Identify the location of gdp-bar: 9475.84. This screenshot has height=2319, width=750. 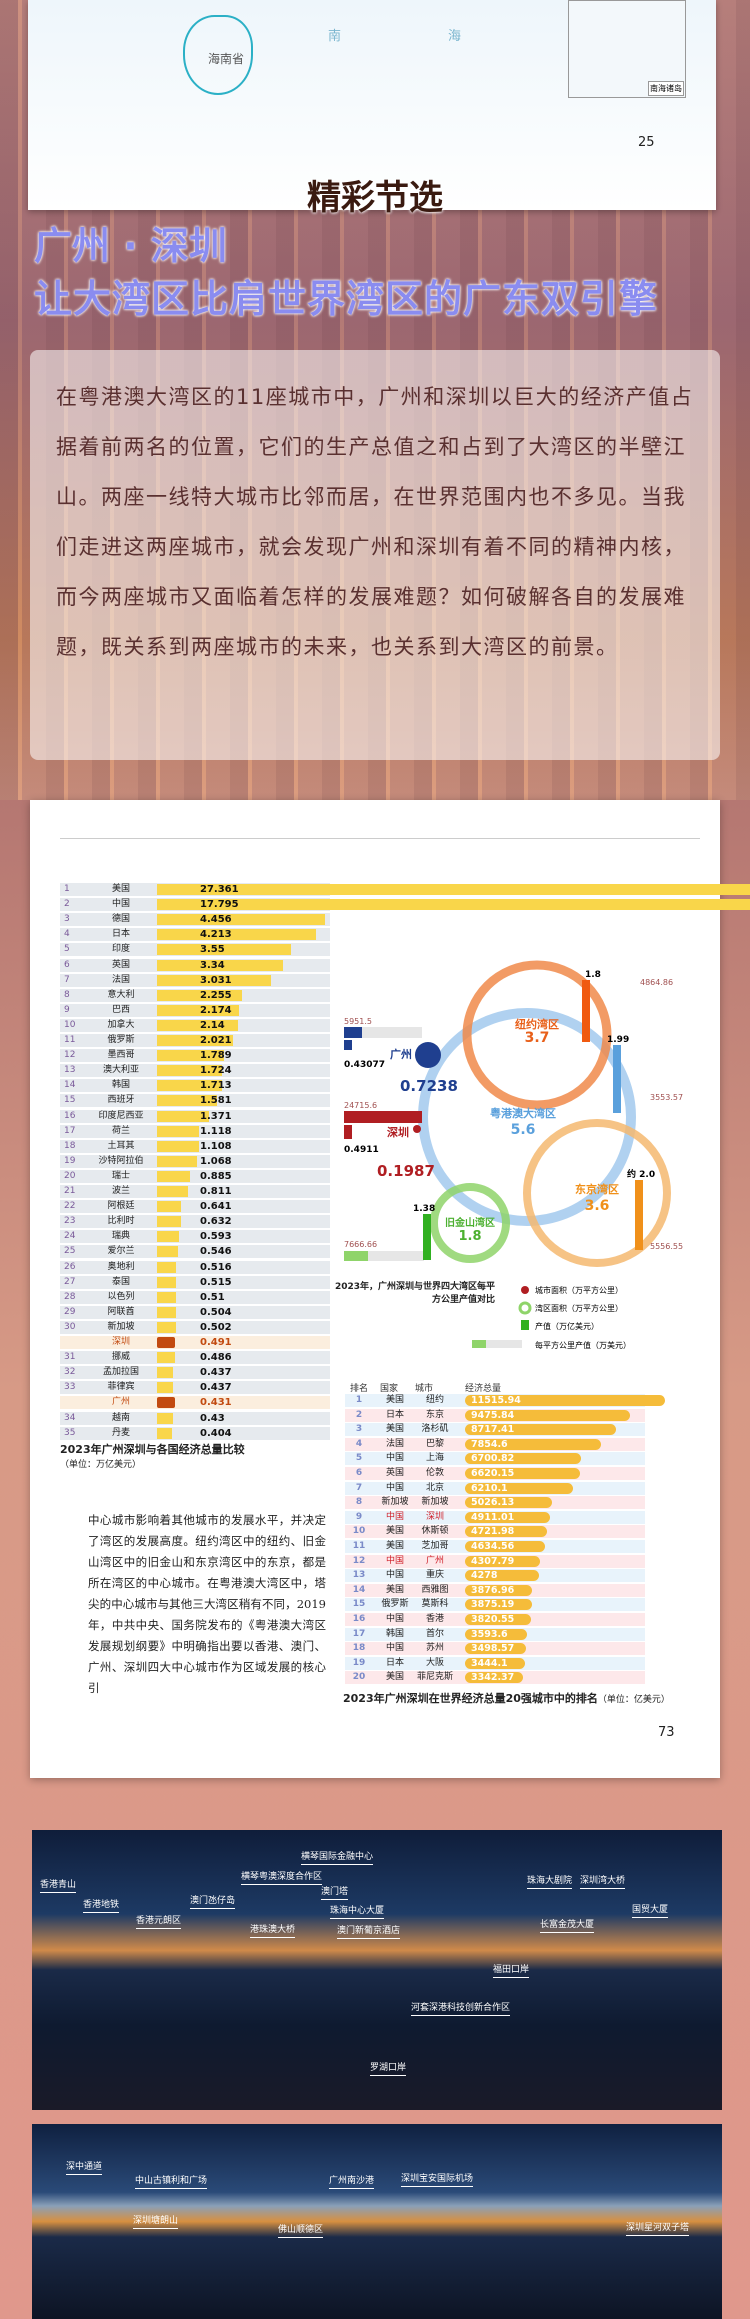
(547, 1415).